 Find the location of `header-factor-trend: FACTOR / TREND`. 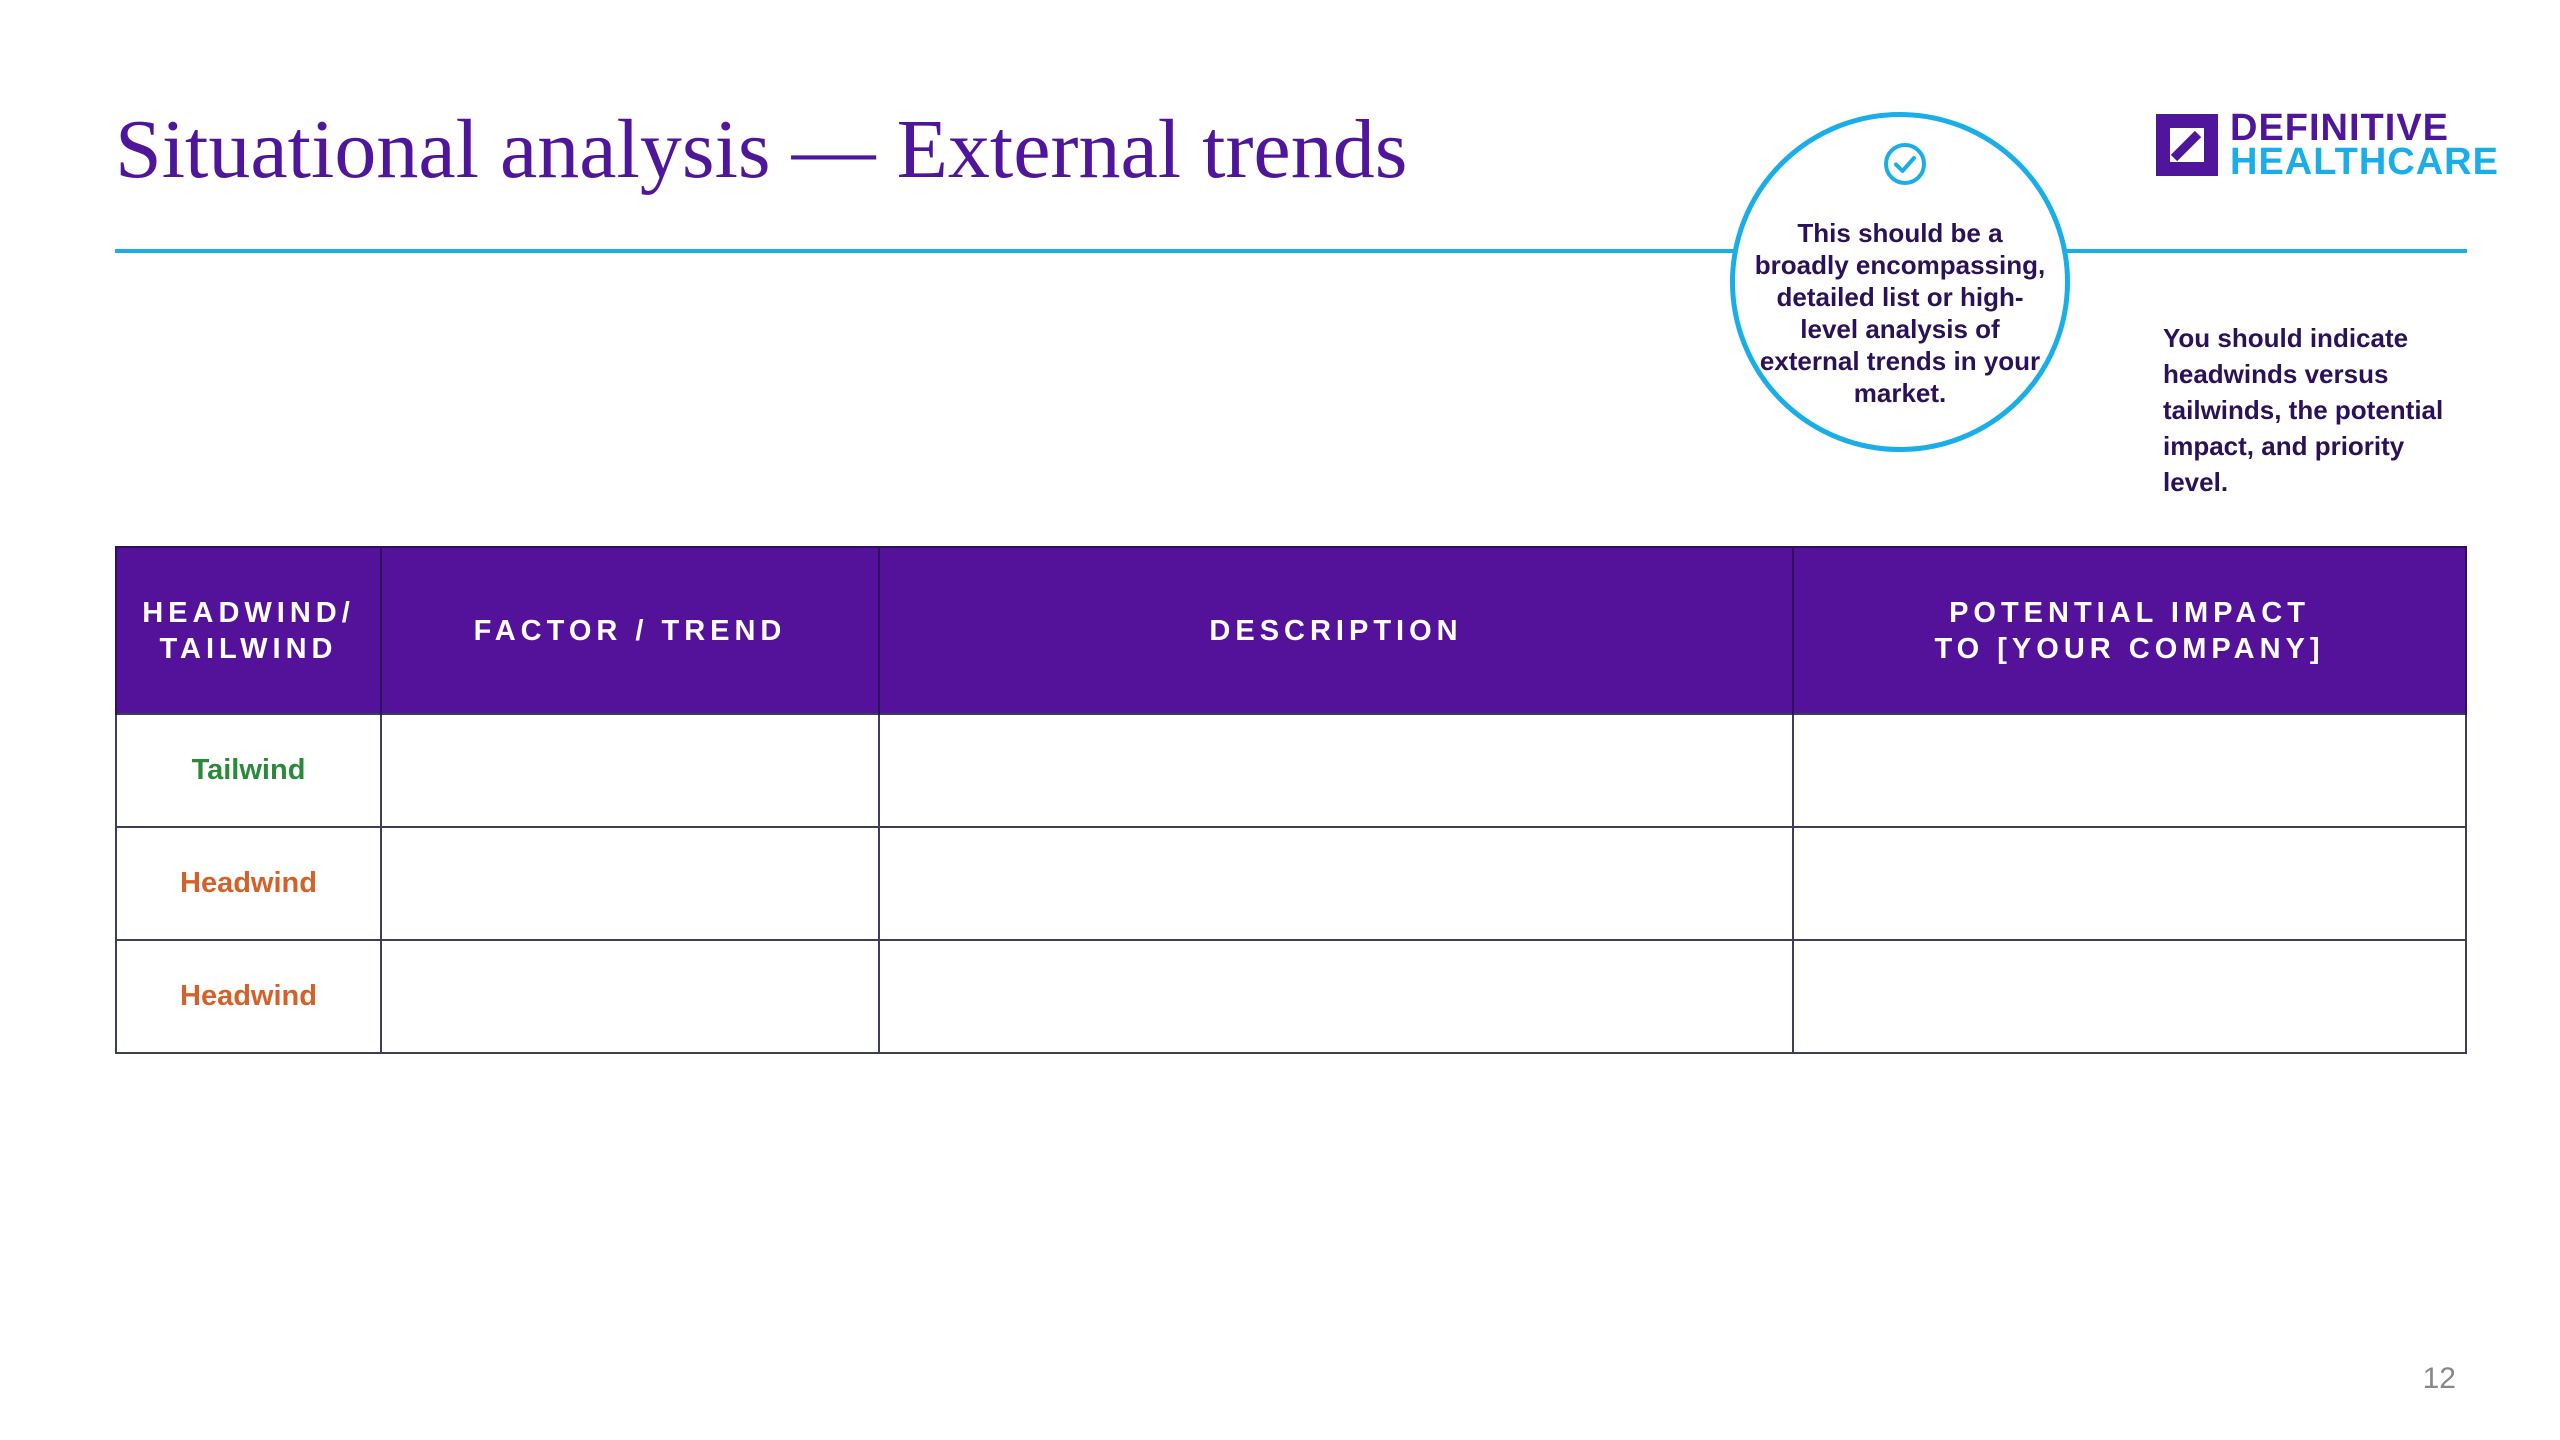

header-factor-trend: FACTOR / TREND is located at coordinates (630, 630).